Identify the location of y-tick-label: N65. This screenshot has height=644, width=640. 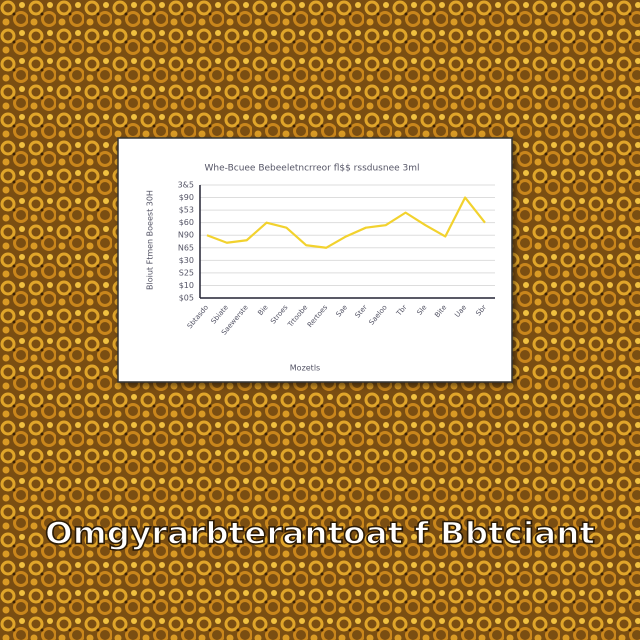
(186, 247).